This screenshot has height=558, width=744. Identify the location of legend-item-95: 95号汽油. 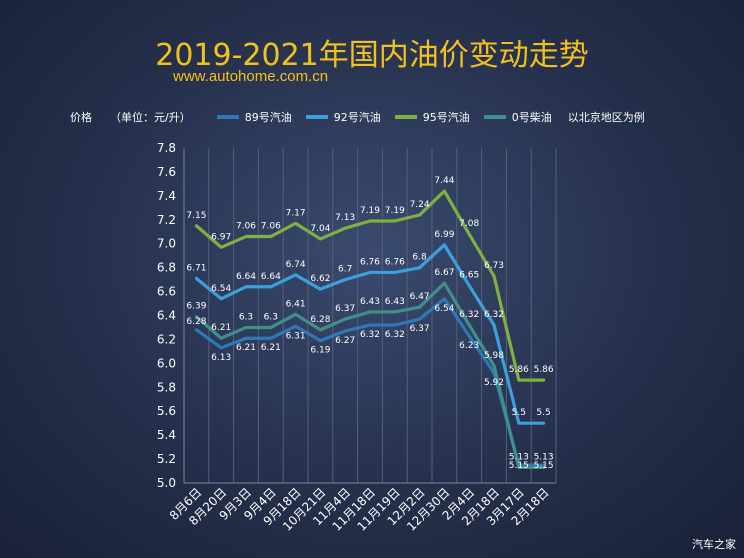
(432, 117).